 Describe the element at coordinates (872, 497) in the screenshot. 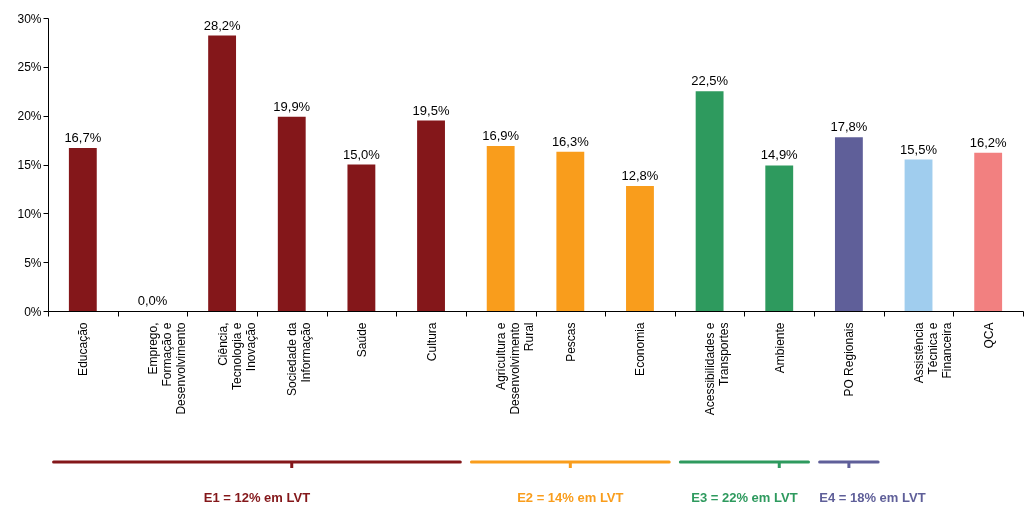

I see `text: E4 = 18% em LVT` at that location.